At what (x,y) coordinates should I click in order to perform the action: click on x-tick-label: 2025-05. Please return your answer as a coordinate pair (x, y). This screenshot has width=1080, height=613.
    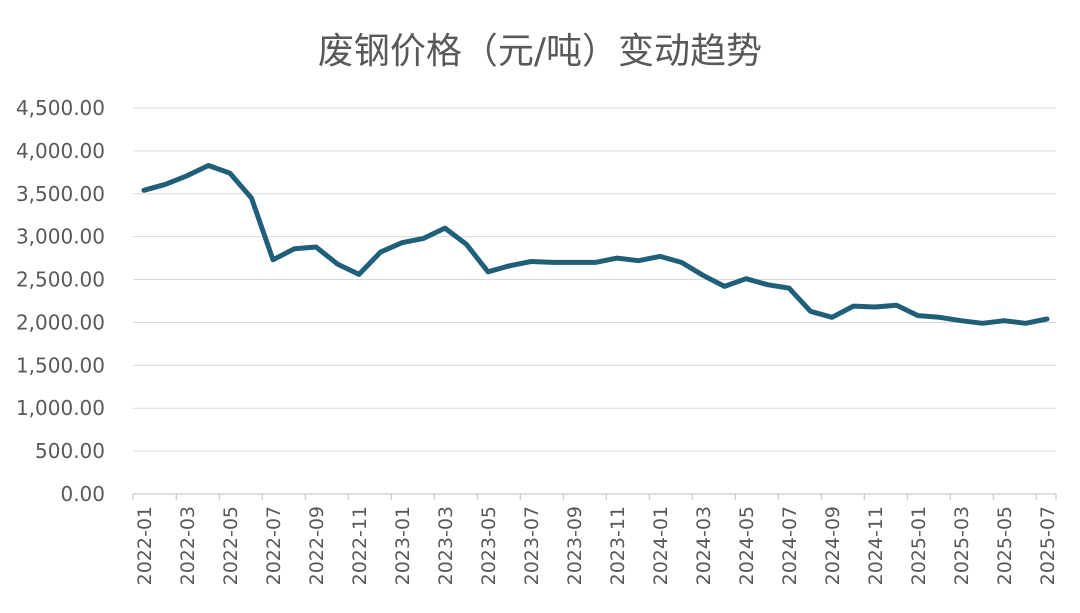
    Looking at the image, I should click on (1005, 545).